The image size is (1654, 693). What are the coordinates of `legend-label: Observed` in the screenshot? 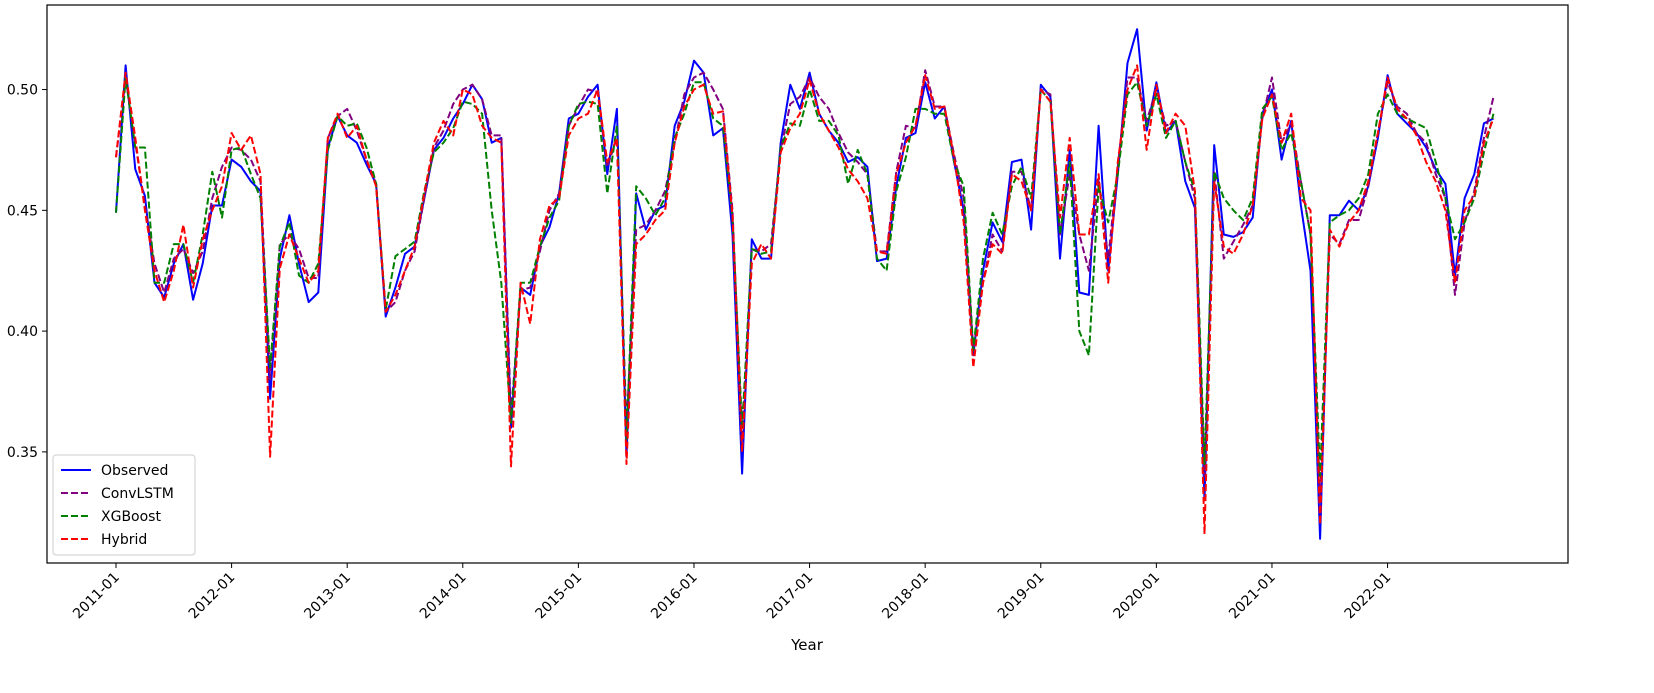 It's located at (134, 471).